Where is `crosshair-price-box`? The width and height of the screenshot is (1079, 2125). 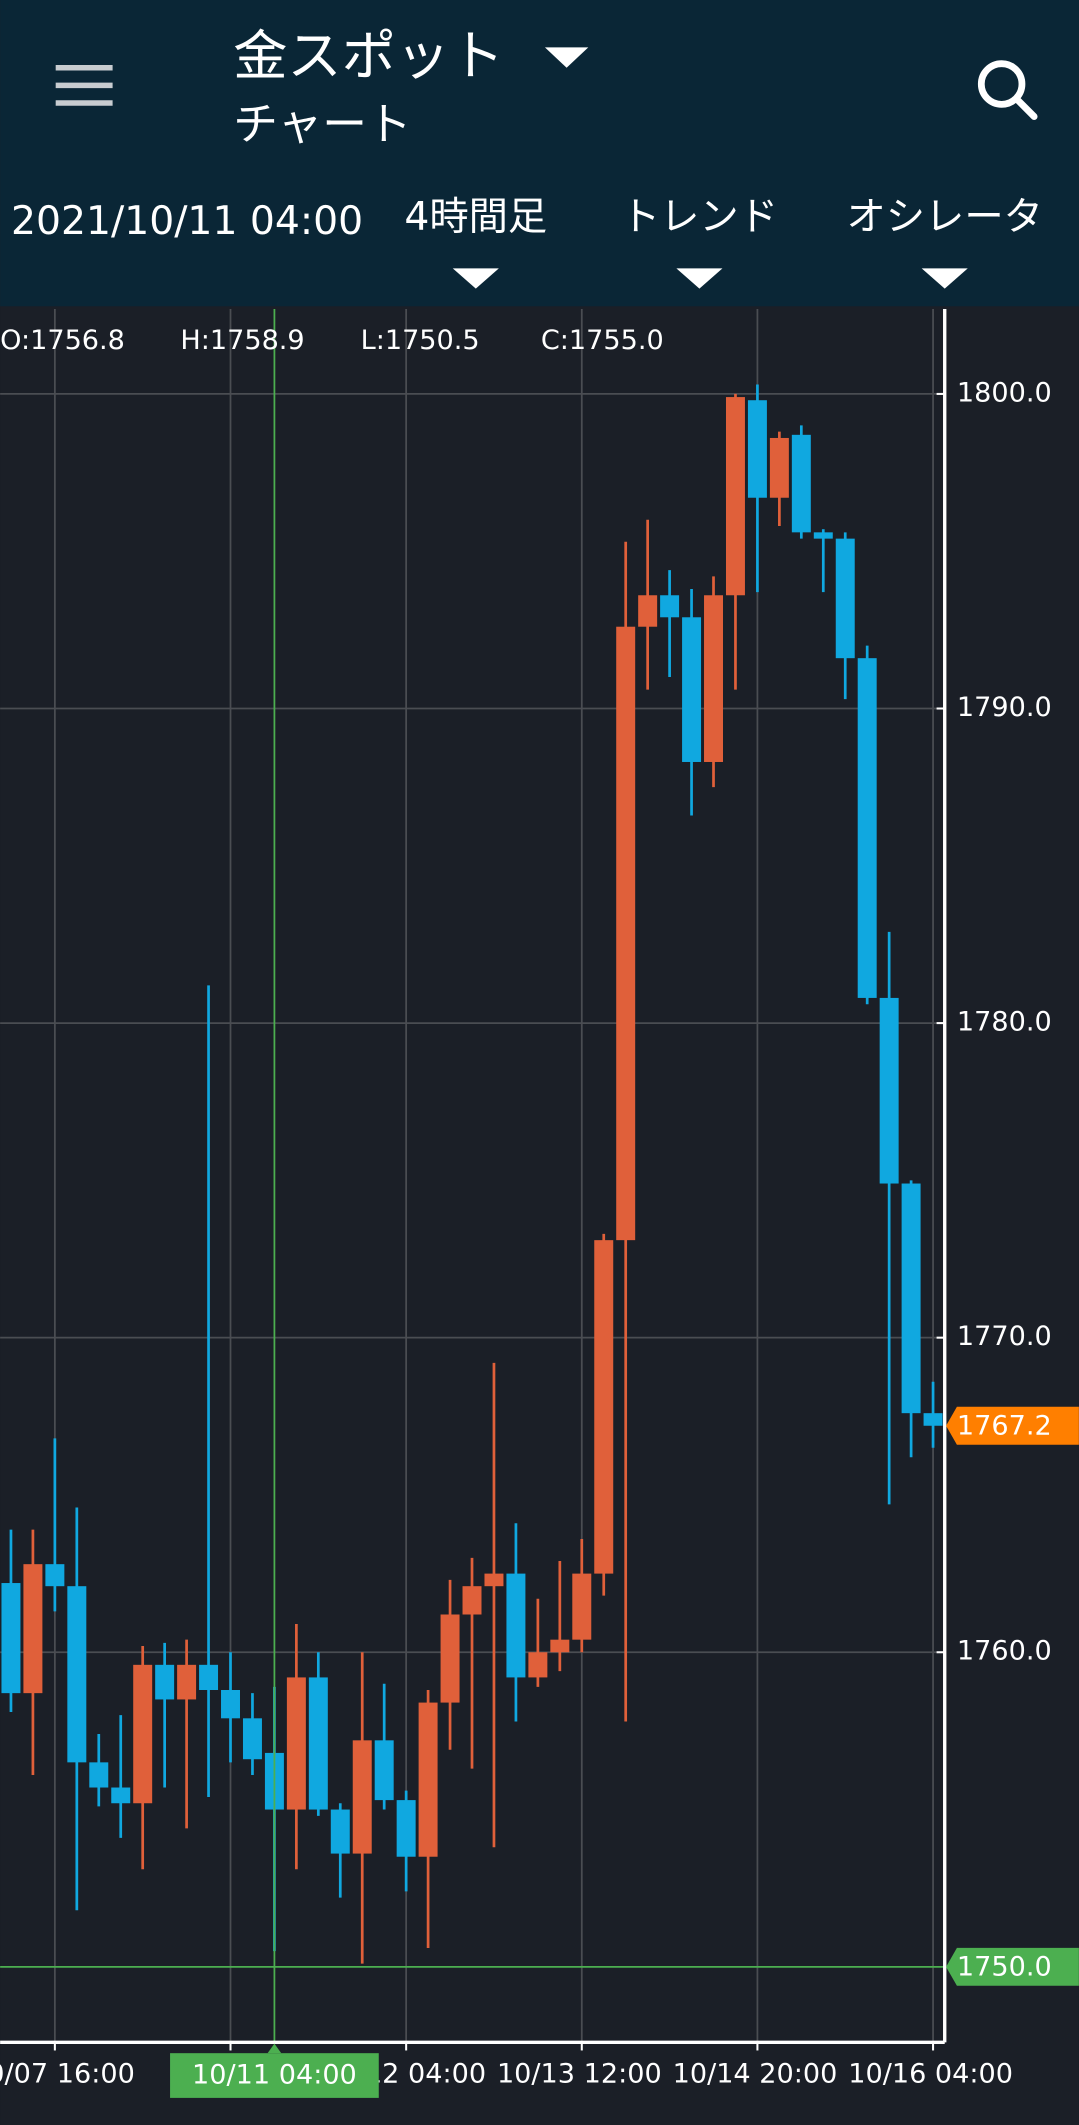 crosshair-price-box is located at coordinates (1012, 1966).